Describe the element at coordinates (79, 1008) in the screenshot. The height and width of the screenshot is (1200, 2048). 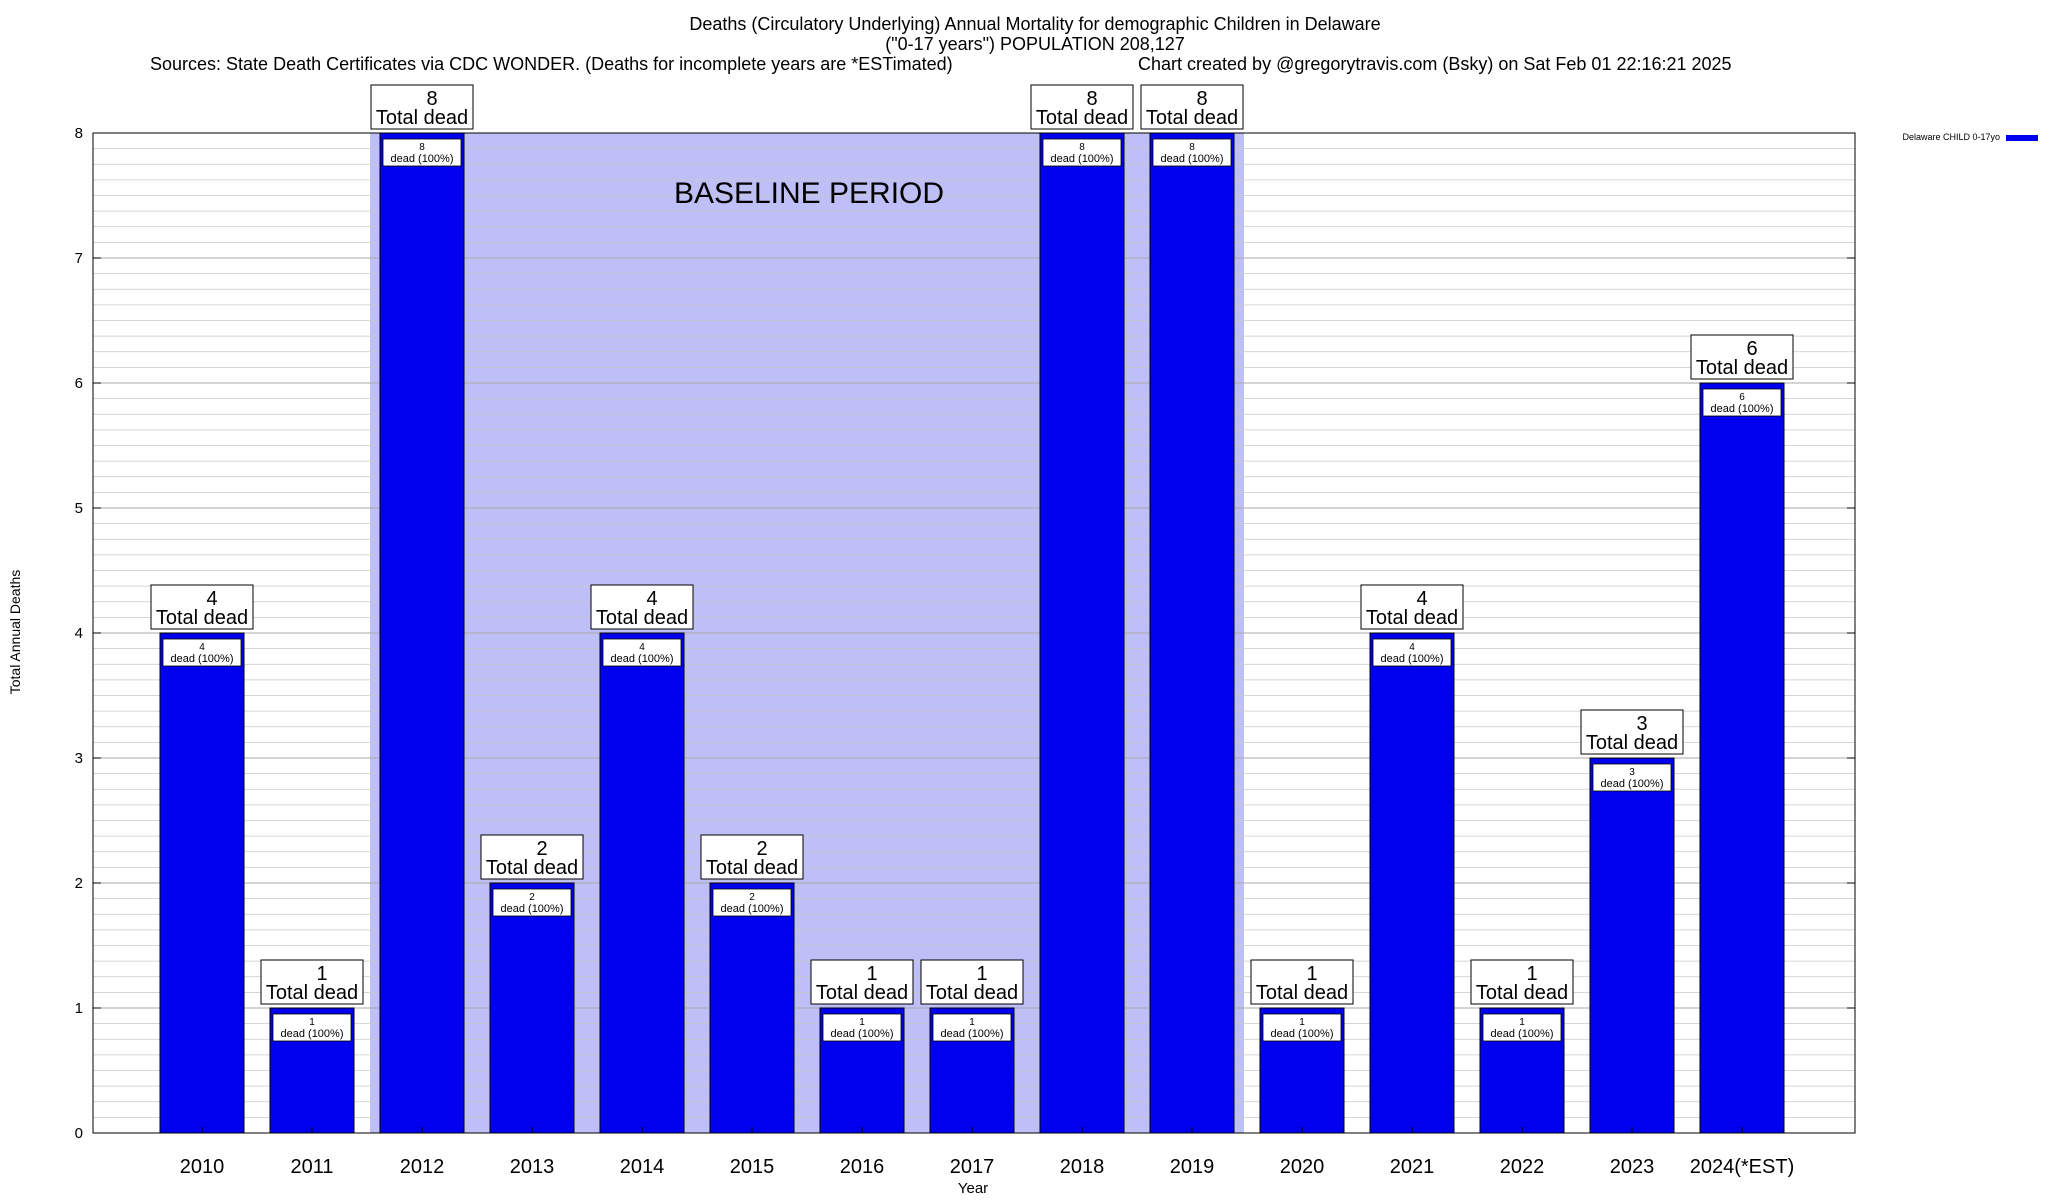
I see `y-tick-label: 1` at that location.